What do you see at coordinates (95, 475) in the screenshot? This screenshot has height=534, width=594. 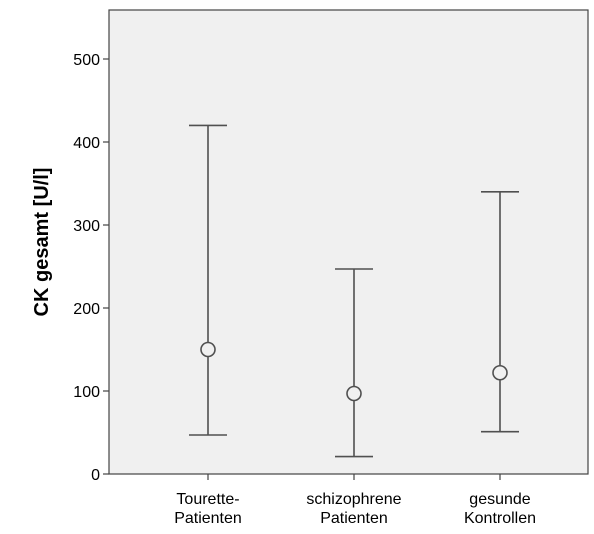 I see `y-tick-label-0: 0` at bounding box center [95, 475].